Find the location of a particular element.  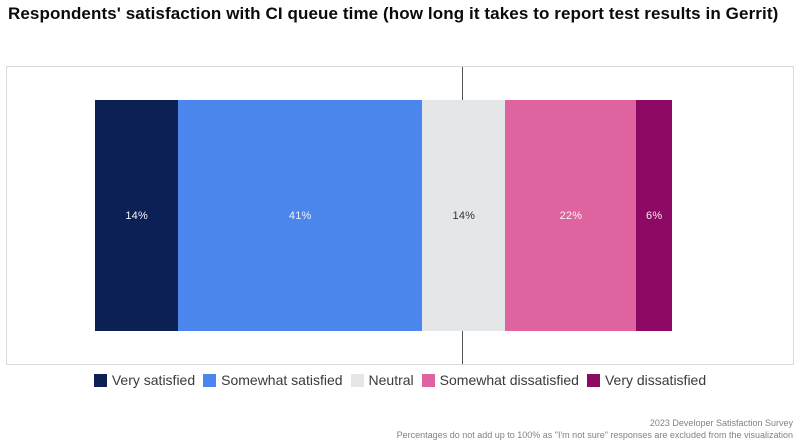

legend-label: Very dissatisfied is located at coordinates (655, 380).